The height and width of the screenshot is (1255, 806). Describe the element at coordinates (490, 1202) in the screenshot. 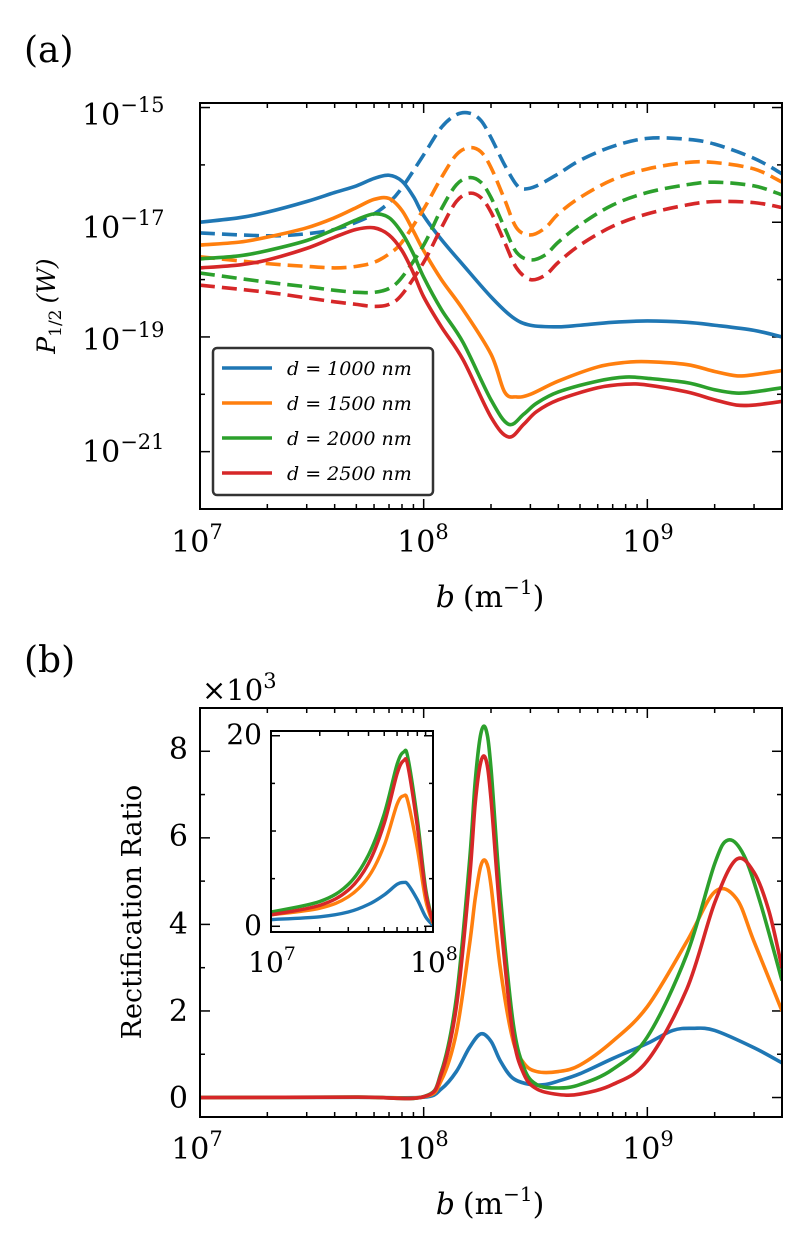

I see `panel-b-xlabel: b (m−1)` at that location.